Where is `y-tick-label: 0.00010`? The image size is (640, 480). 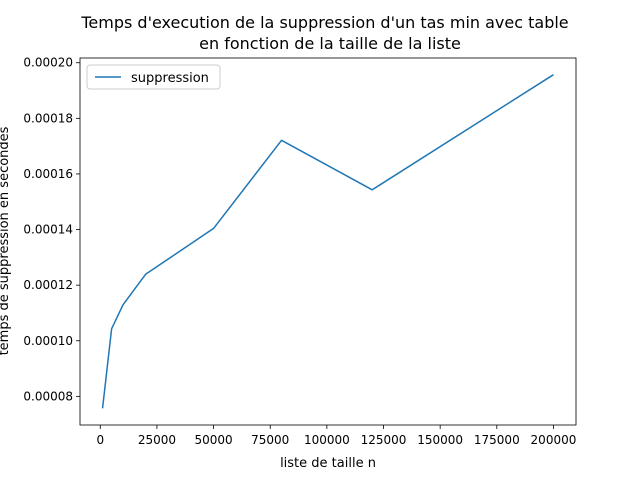 y-tick-label: 0.00010 is located at coordinates (48, 341).